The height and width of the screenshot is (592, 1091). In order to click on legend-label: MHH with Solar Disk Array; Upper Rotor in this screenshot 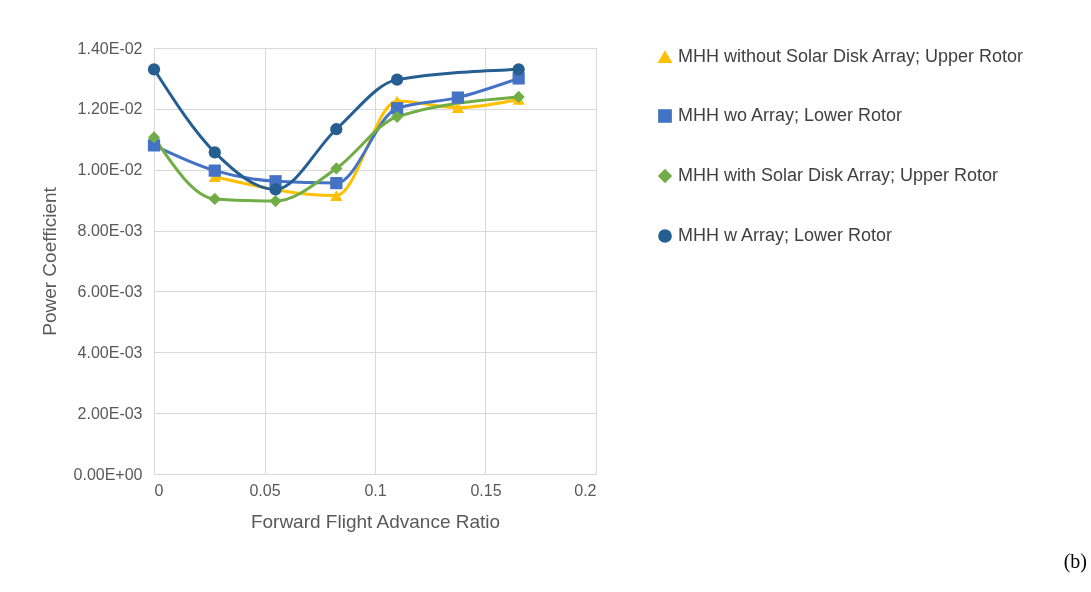, I will do `click(838, 175)`.